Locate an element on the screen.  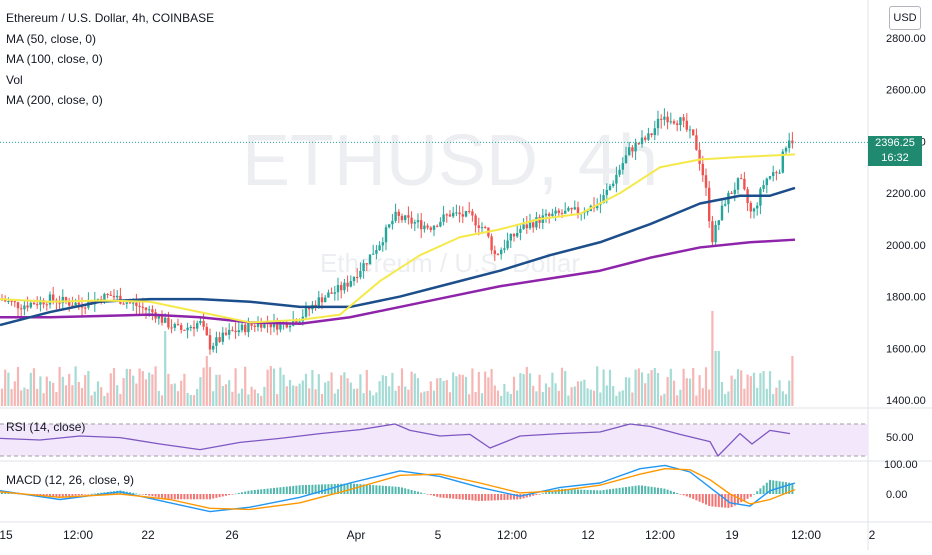
legend-vol: Vol is located at coordinates (14, 79).